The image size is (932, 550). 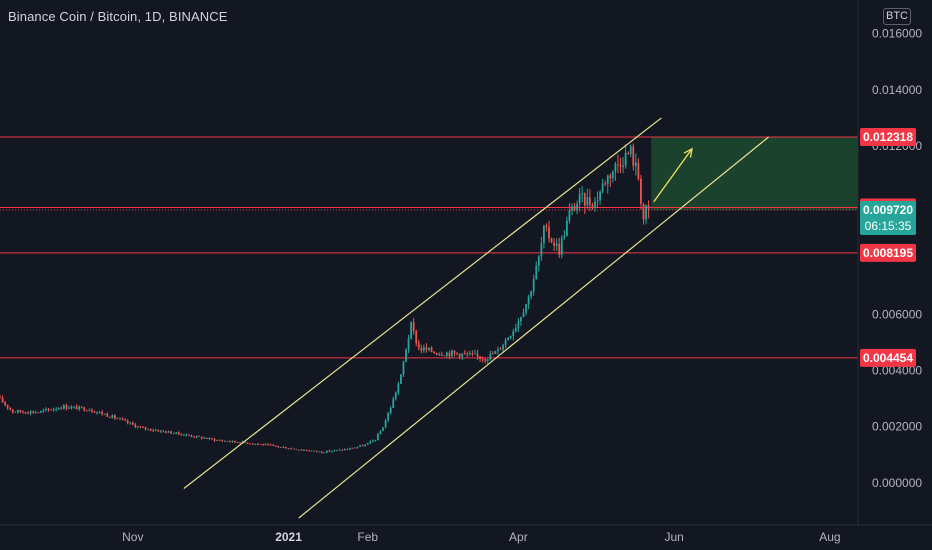 I want to click on x-tick-label: Jun, so click(x=673, y=537).